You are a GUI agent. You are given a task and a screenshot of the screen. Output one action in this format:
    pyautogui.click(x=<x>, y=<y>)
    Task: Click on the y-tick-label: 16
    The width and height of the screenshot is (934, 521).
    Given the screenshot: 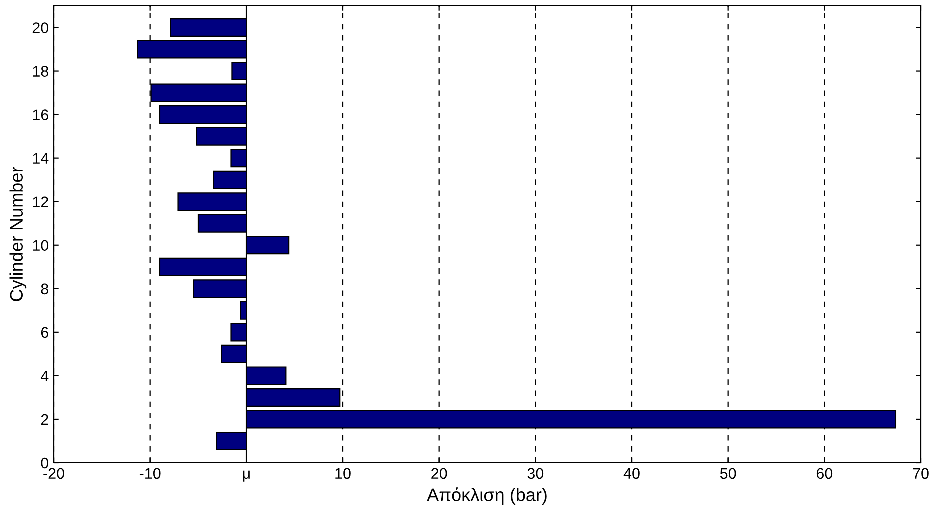 What is the action you would take?
    pyautogui.click(x=40, y=115)
    